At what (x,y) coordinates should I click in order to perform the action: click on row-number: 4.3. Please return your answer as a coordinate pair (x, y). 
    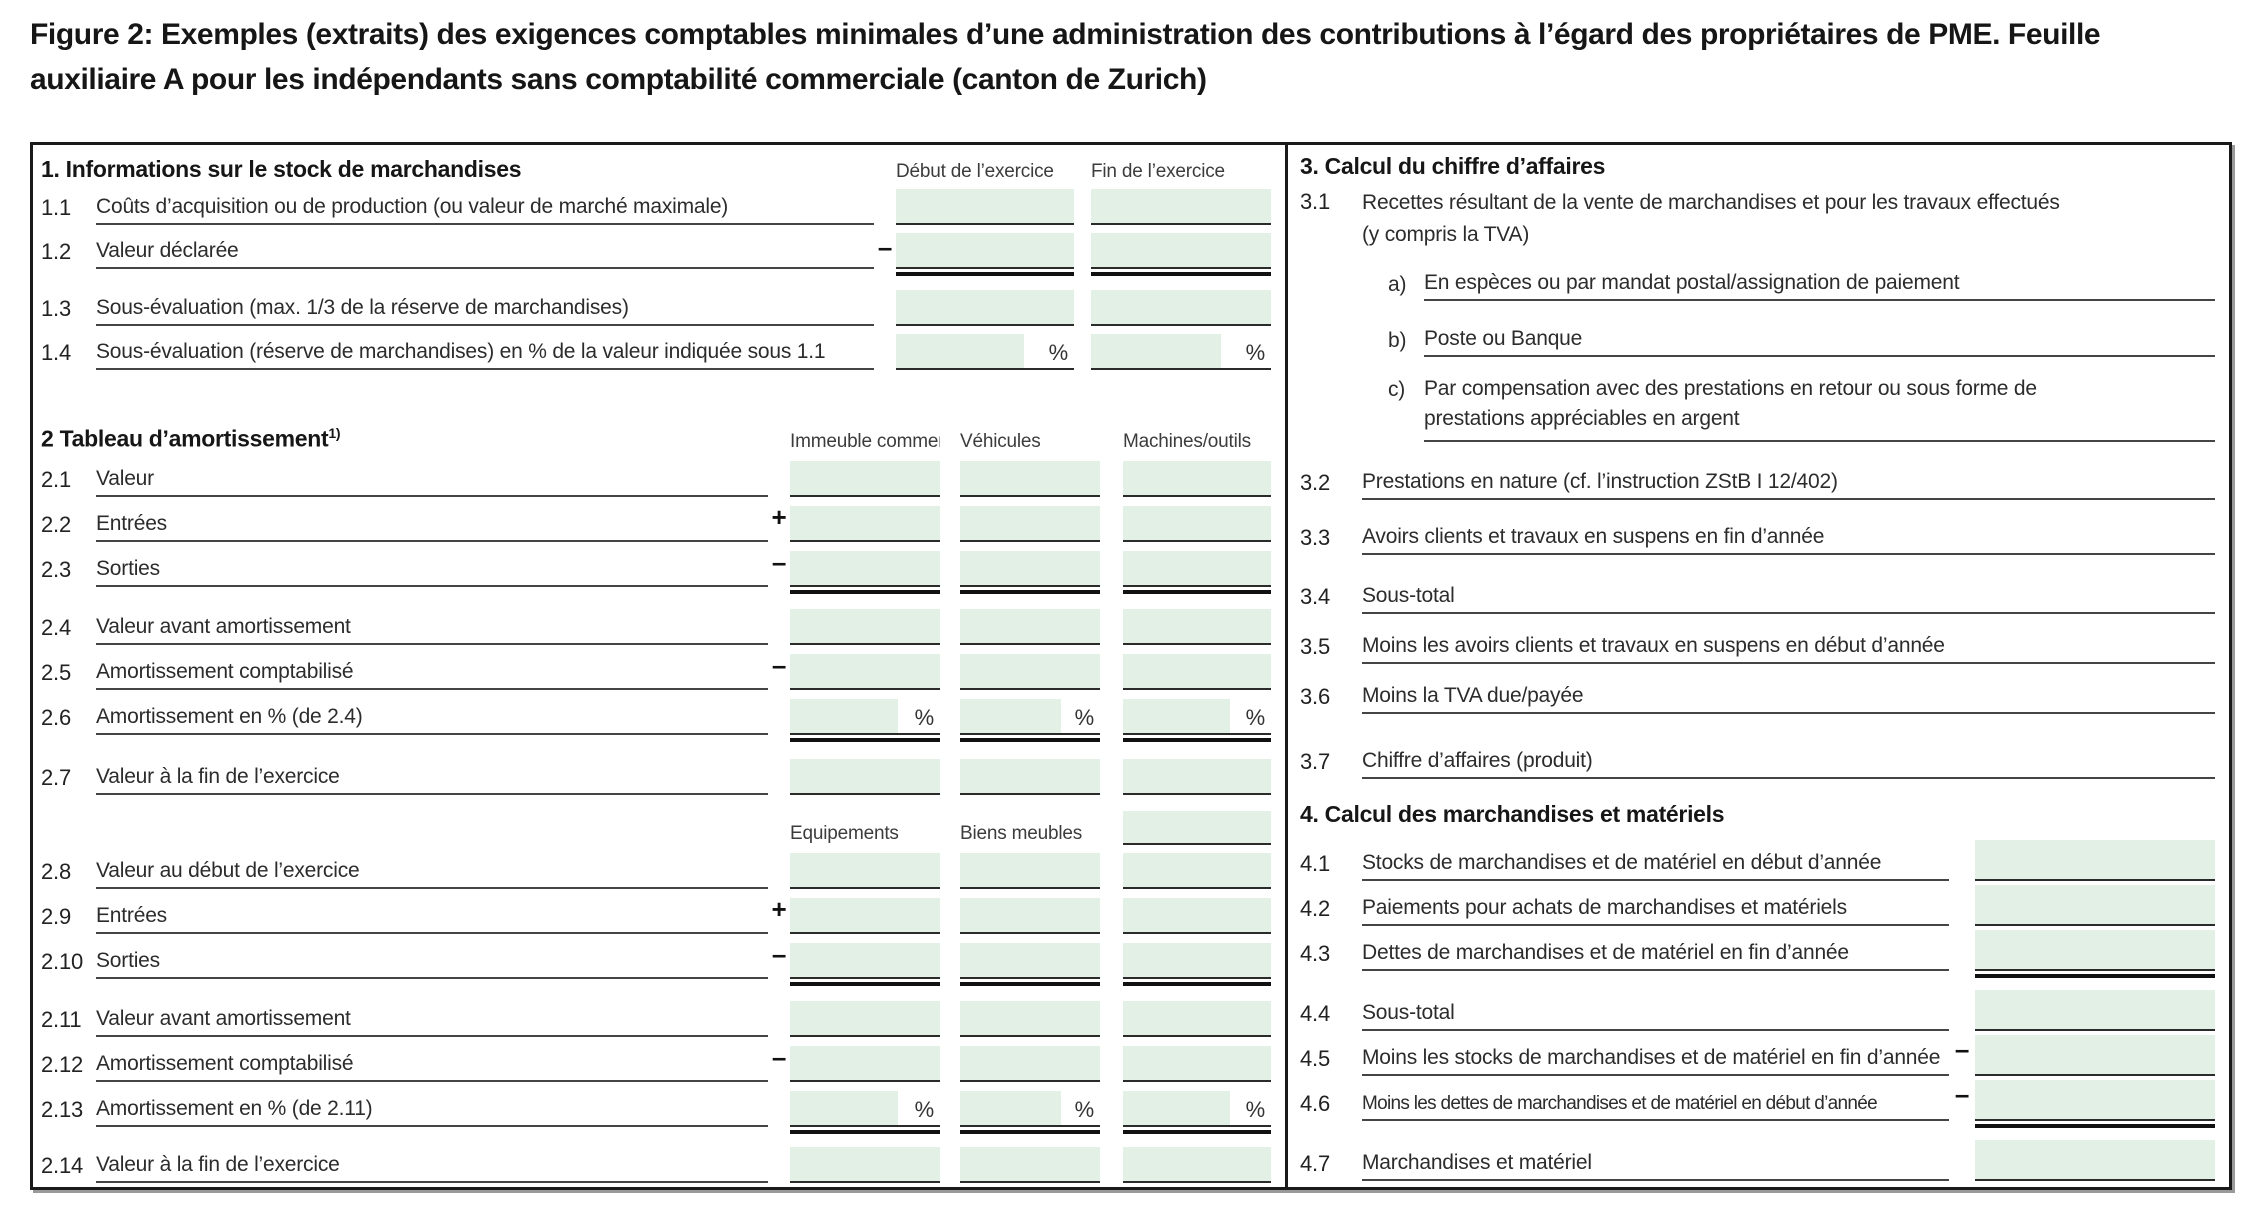
    Looking at the image, I should click on (1315, 953).